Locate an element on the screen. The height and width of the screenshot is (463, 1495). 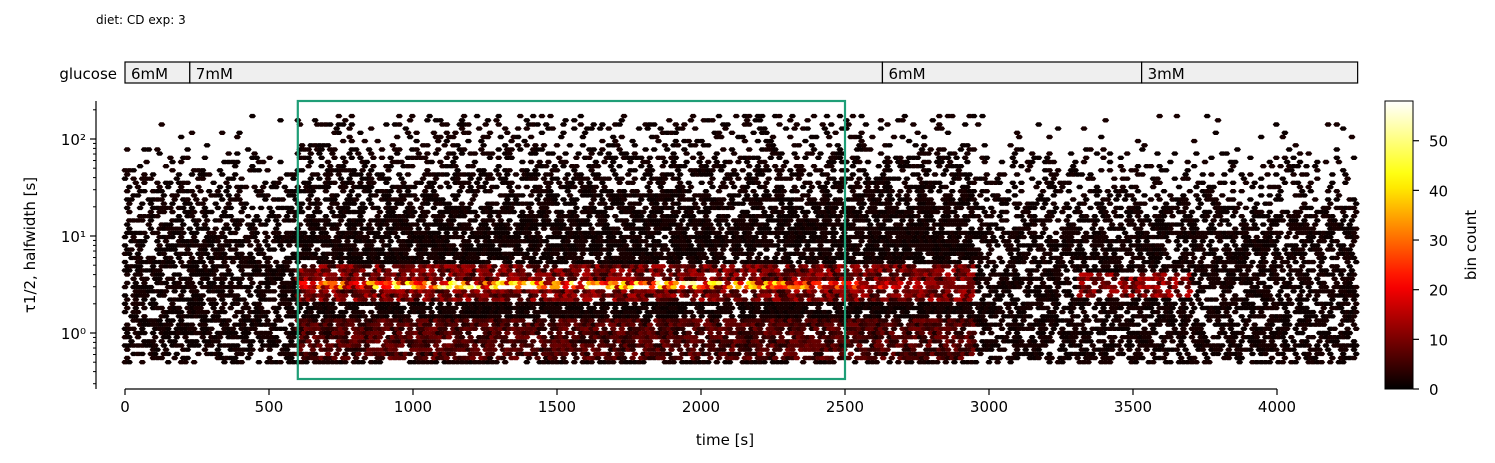
glucose-segment-label-2: 6mM is located at coordinates (906, 74).